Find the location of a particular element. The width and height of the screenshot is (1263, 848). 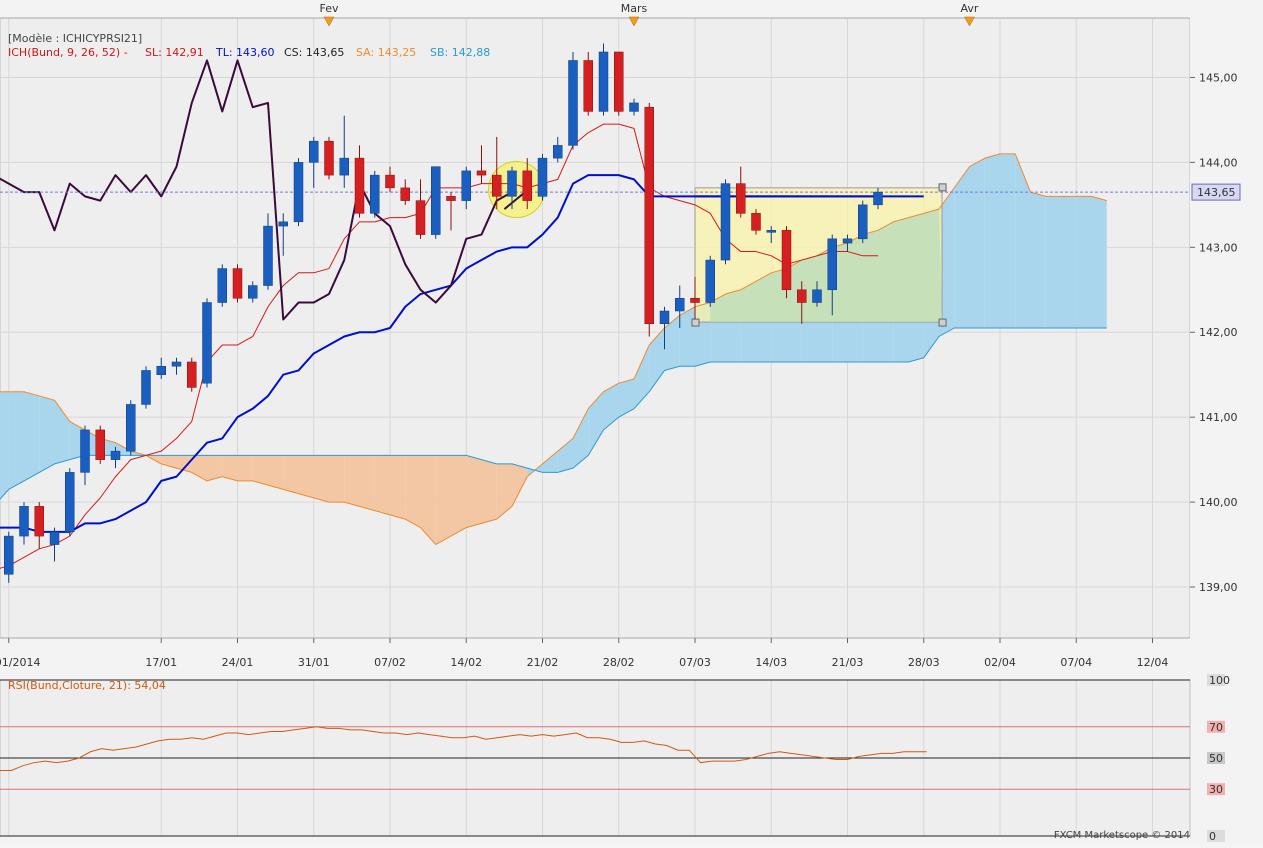

x-tick-label: 07/03 is located at coordinates (695, 662).